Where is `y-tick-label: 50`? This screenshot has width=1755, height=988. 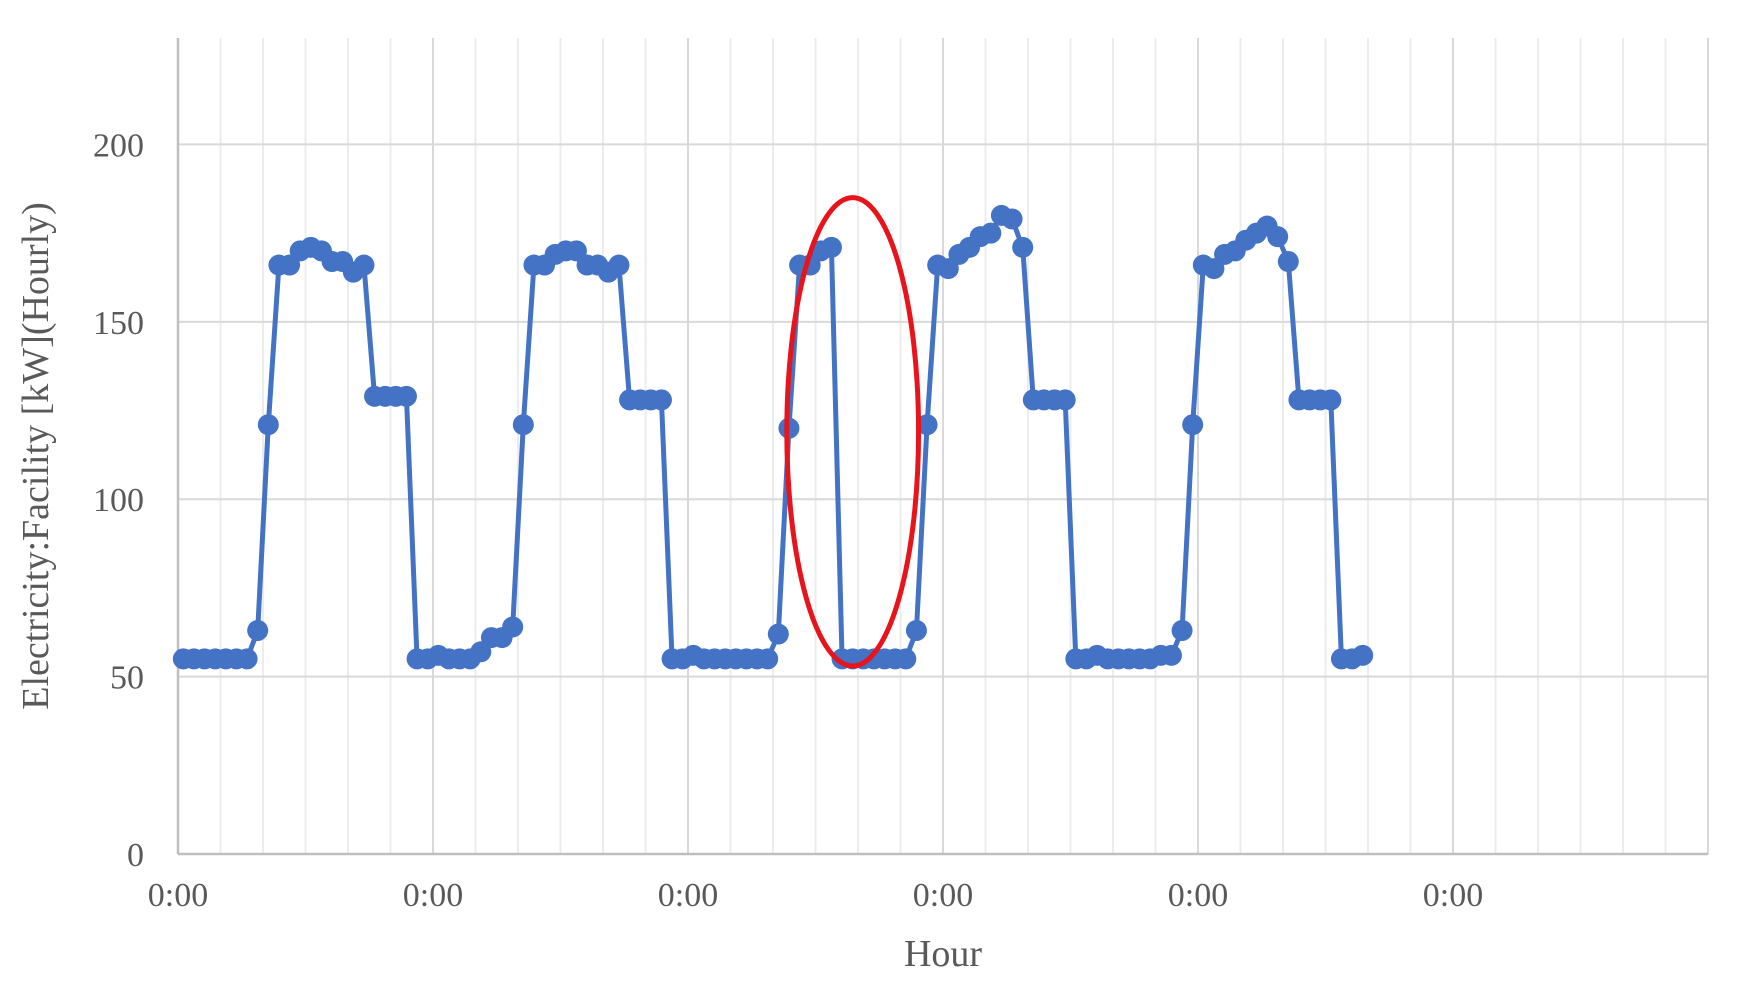
y-tick-label: 50 is located at coordinates (127, 678).